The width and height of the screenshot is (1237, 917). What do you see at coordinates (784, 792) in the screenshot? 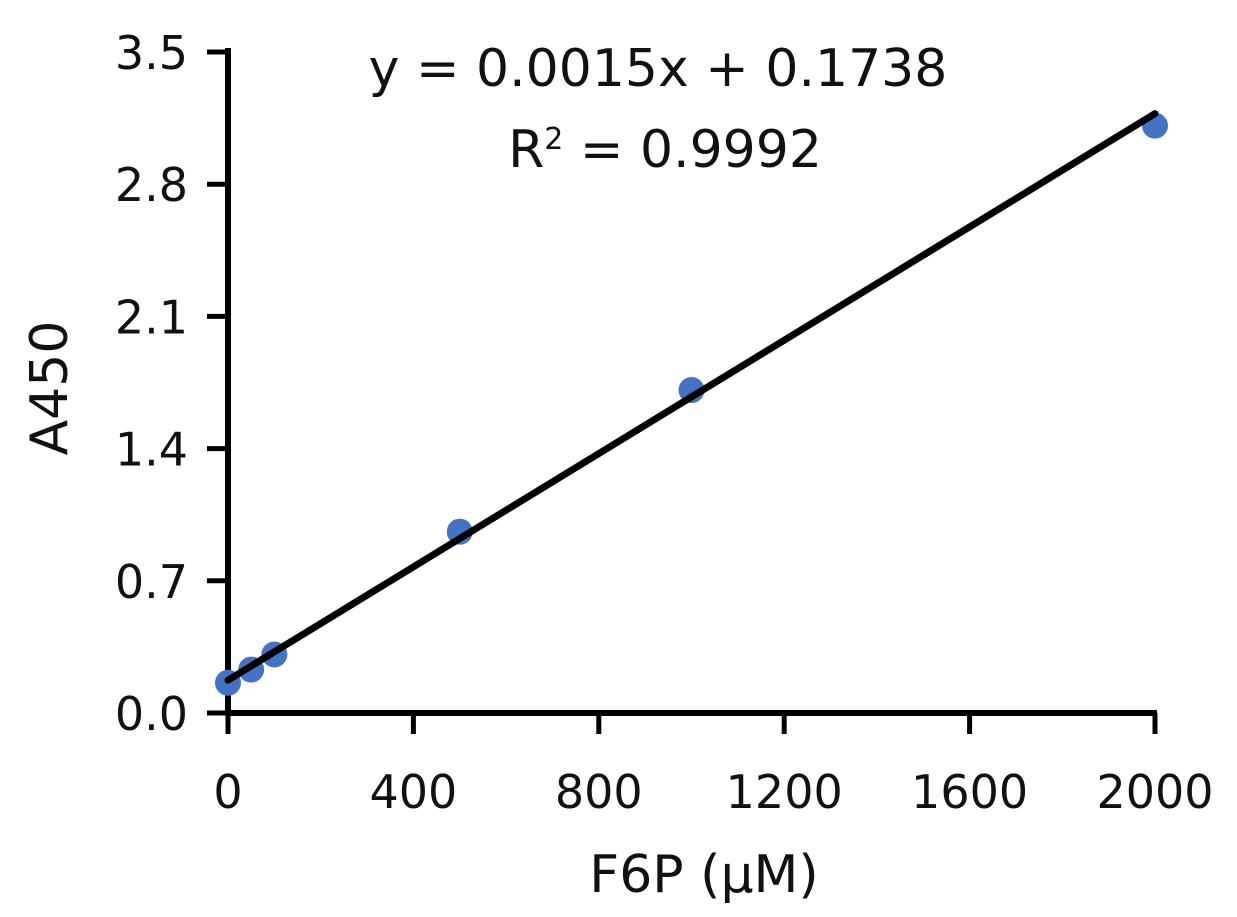
I see `x-tick-label: 1200` at bounding box center [784, 792].